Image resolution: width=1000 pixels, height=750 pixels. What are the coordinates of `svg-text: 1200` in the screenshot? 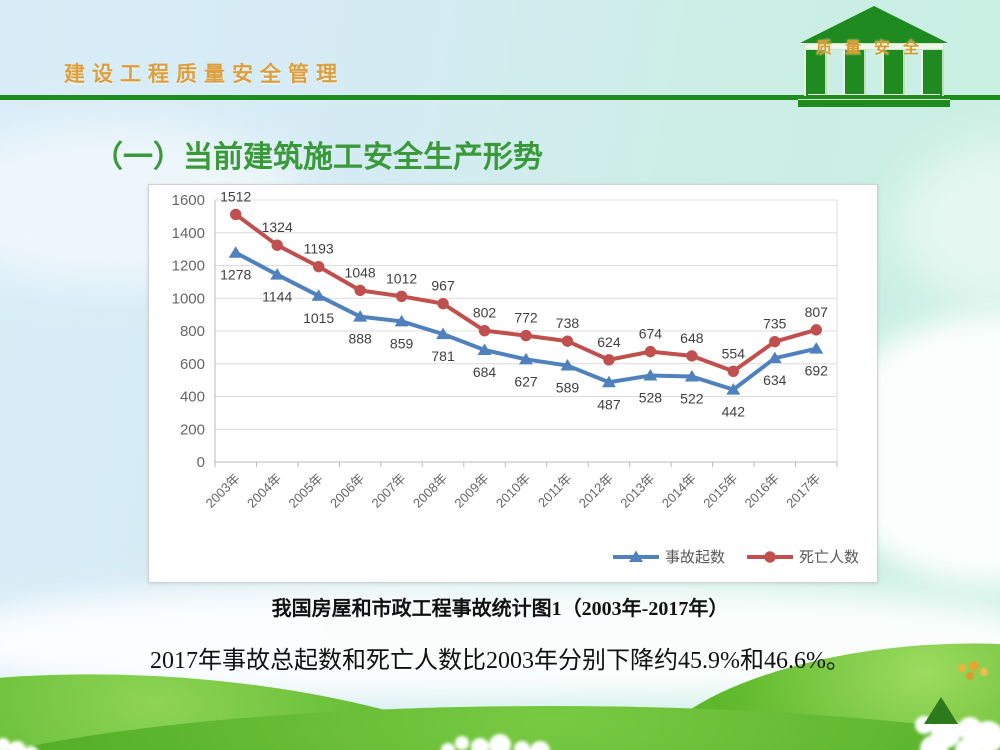 It's located at (188, 266).